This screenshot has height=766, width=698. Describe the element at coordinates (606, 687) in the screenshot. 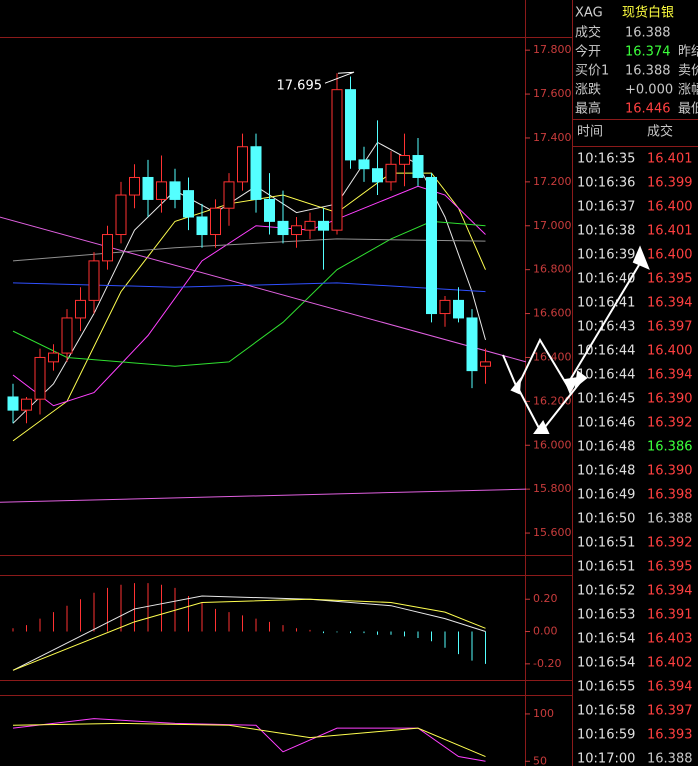

I see `trade-time: 10:16:55` at that location.